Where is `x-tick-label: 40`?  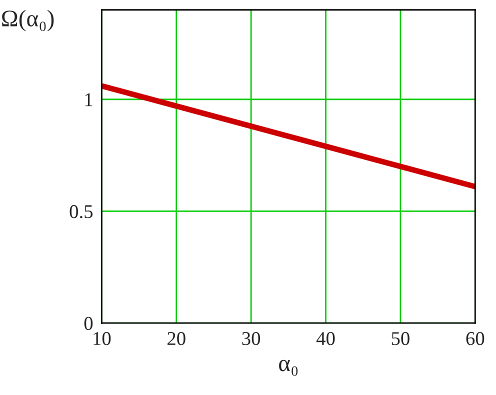 x-tick-label: 40 is located at coordinates (325, 339).